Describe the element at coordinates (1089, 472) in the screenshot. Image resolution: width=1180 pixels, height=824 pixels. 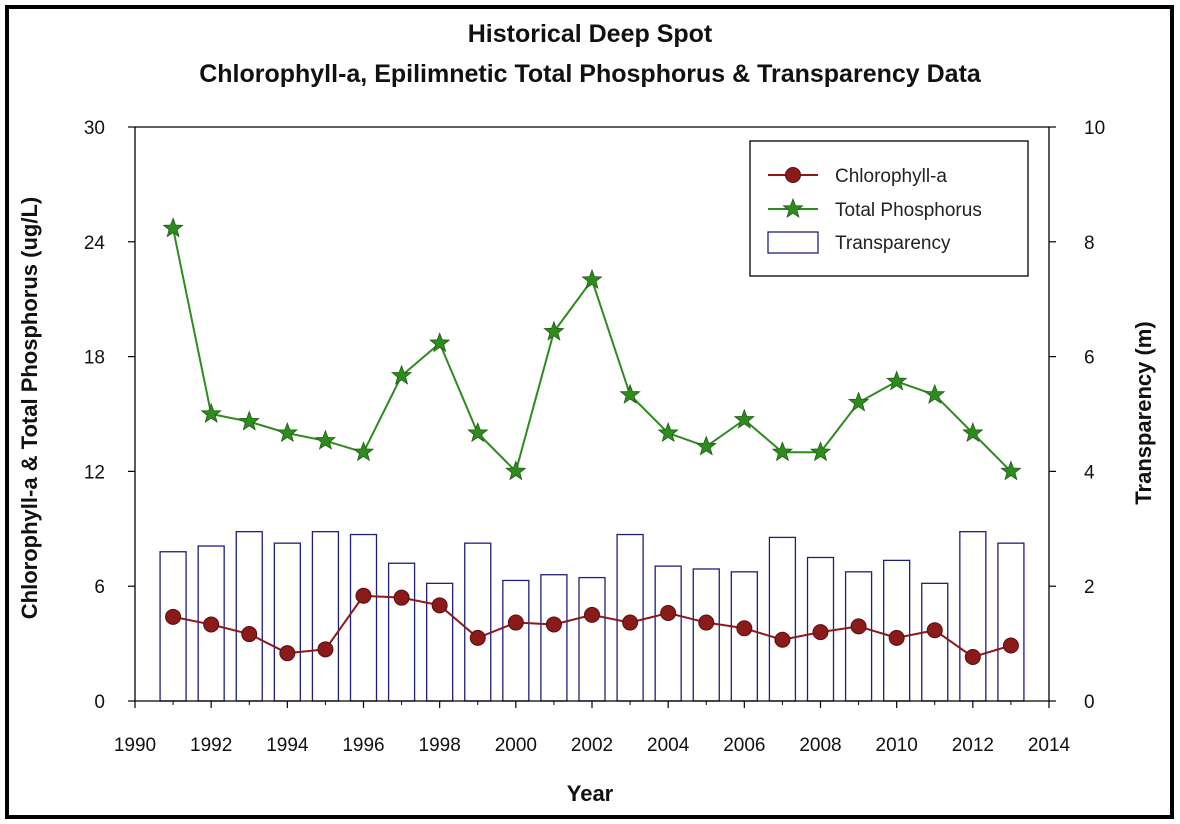
I see `y-right-tick-label: 4` at that location.